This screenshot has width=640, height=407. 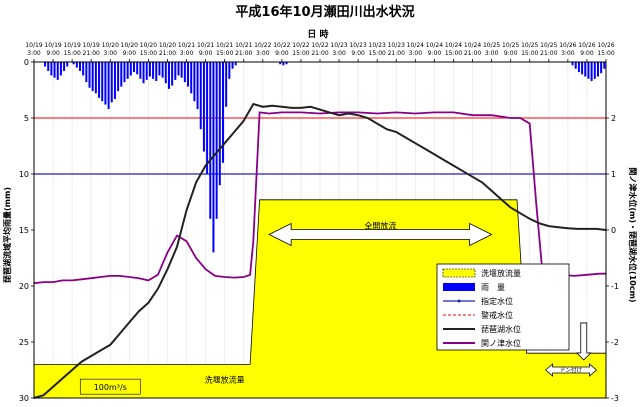 I want to click on y-axis-label-right: 関ノ津水位(m)・琵琶湖水位(10cm), so click(x=633, y=234).